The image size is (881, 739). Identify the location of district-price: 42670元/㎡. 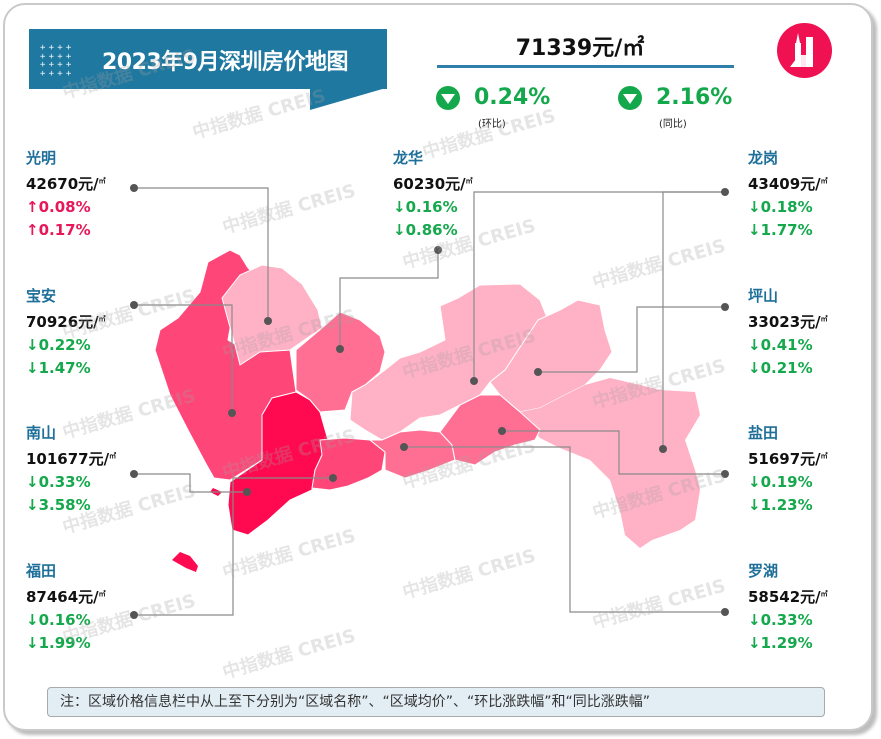
(66, 184).